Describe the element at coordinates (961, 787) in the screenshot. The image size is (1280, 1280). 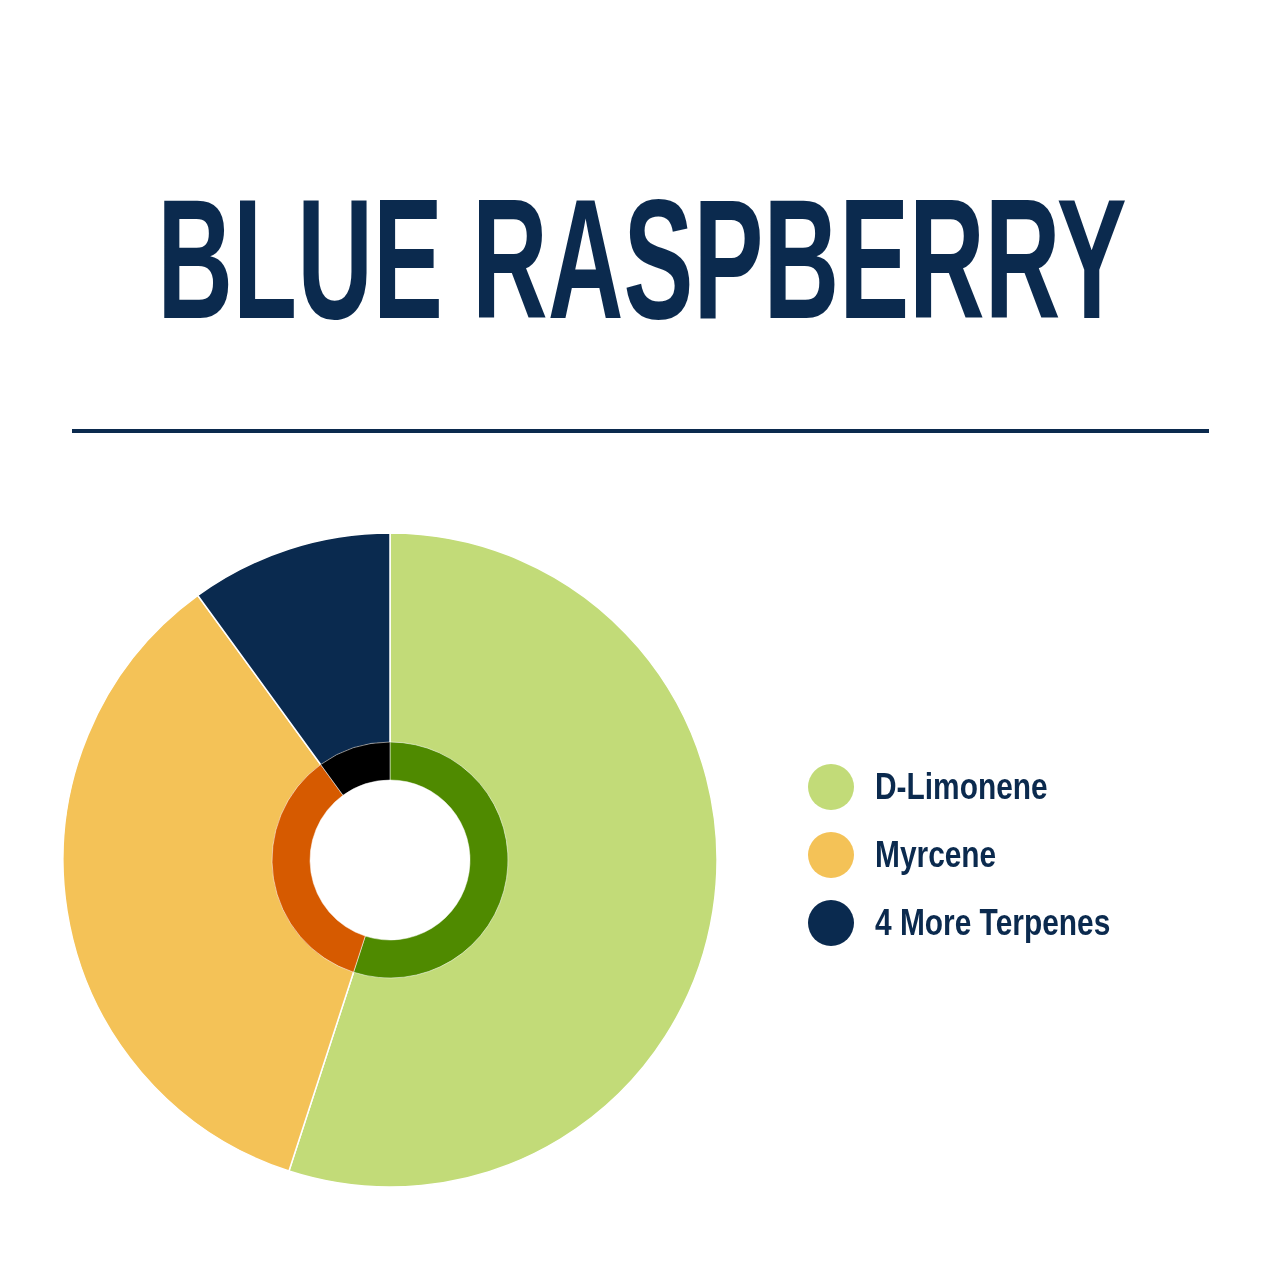
I see `legend-label: D-Limonene` at that location.